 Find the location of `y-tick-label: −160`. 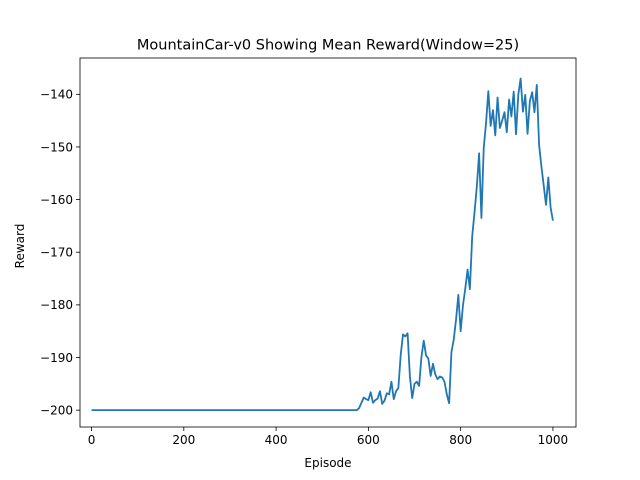

y-tick-label: −160 is located at coordinates (56, 200).